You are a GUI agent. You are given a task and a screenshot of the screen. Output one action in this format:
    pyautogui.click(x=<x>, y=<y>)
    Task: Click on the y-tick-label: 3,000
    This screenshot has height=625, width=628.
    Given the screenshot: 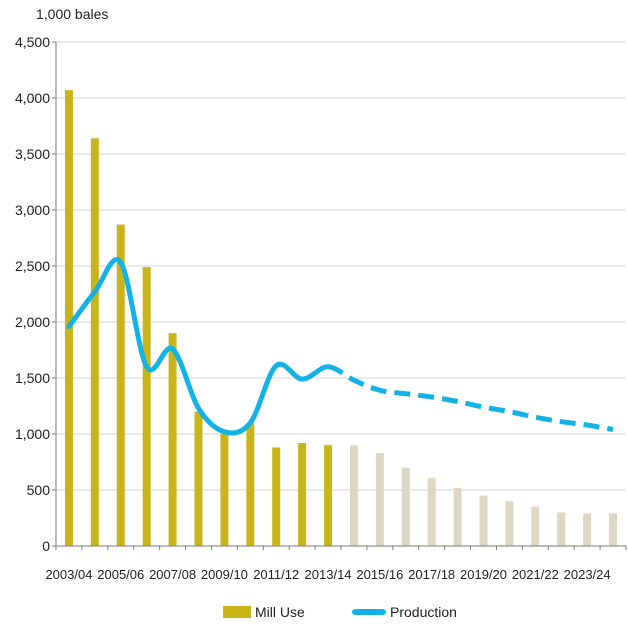 What is the action you would take?
    pyautogui.click(x=32, y=210)
    